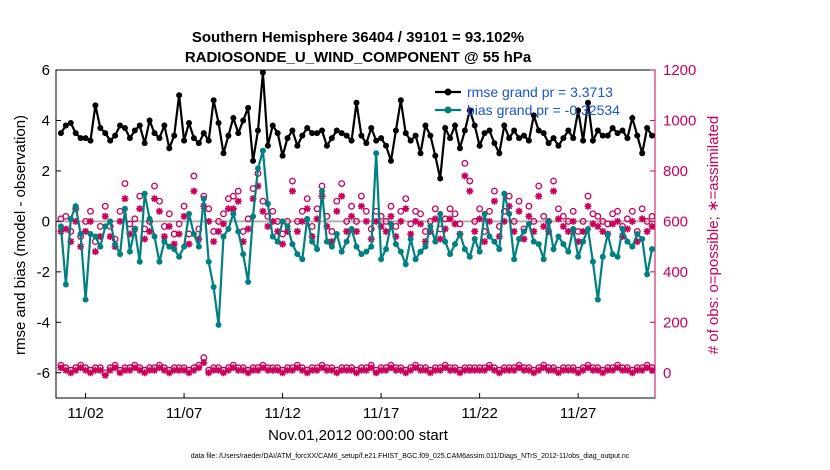  I want to click on y-tick-label-right: 1200, so click(679, 70).